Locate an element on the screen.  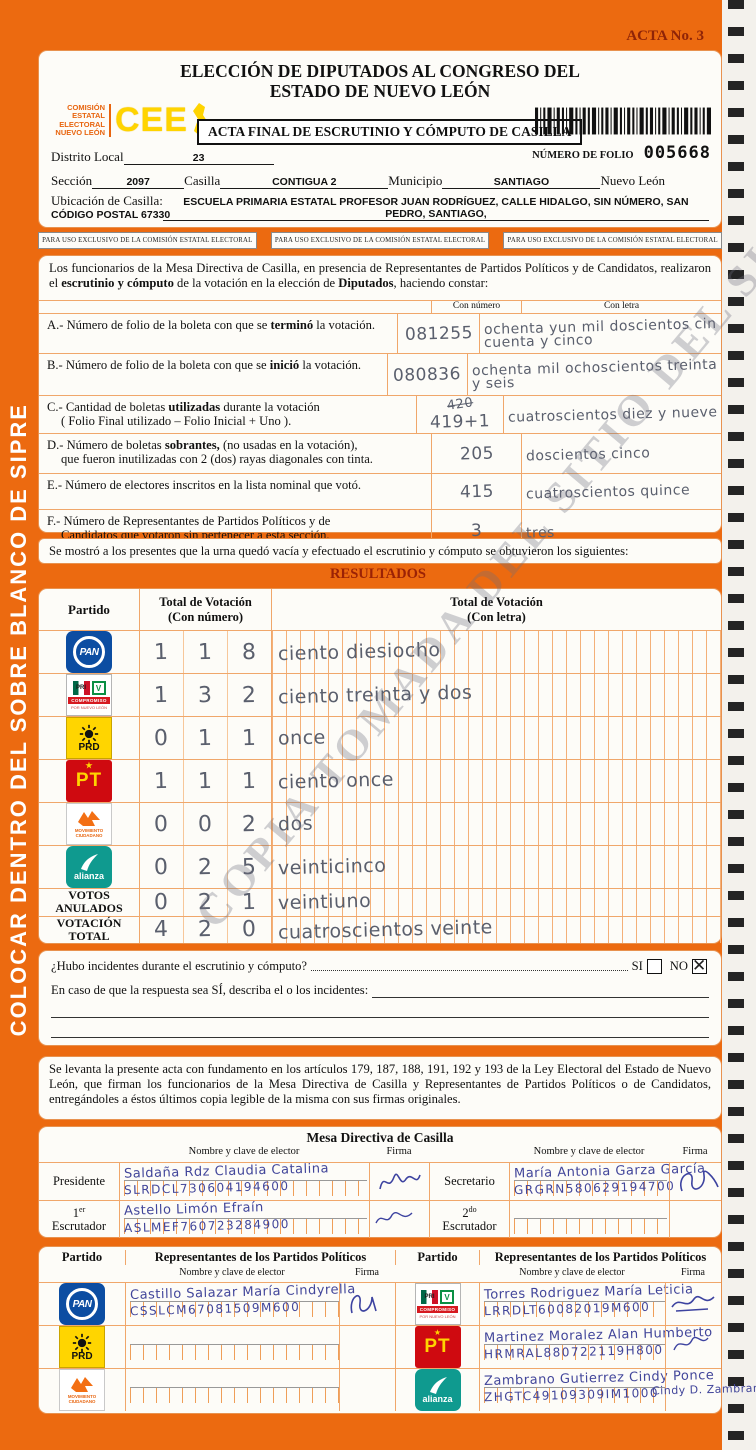
results-row-alianza: alianza 0 2 5 veinticinco is located at coordinates (380, 868).